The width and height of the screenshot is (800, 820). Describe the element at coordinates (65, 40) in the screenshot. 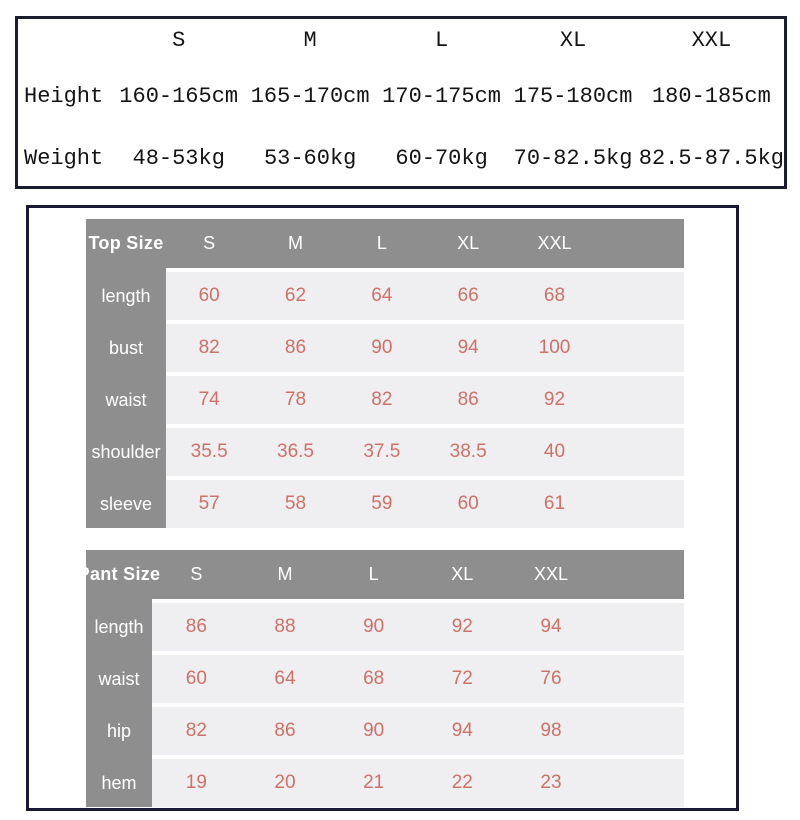

I see `corner-cell` at that location.